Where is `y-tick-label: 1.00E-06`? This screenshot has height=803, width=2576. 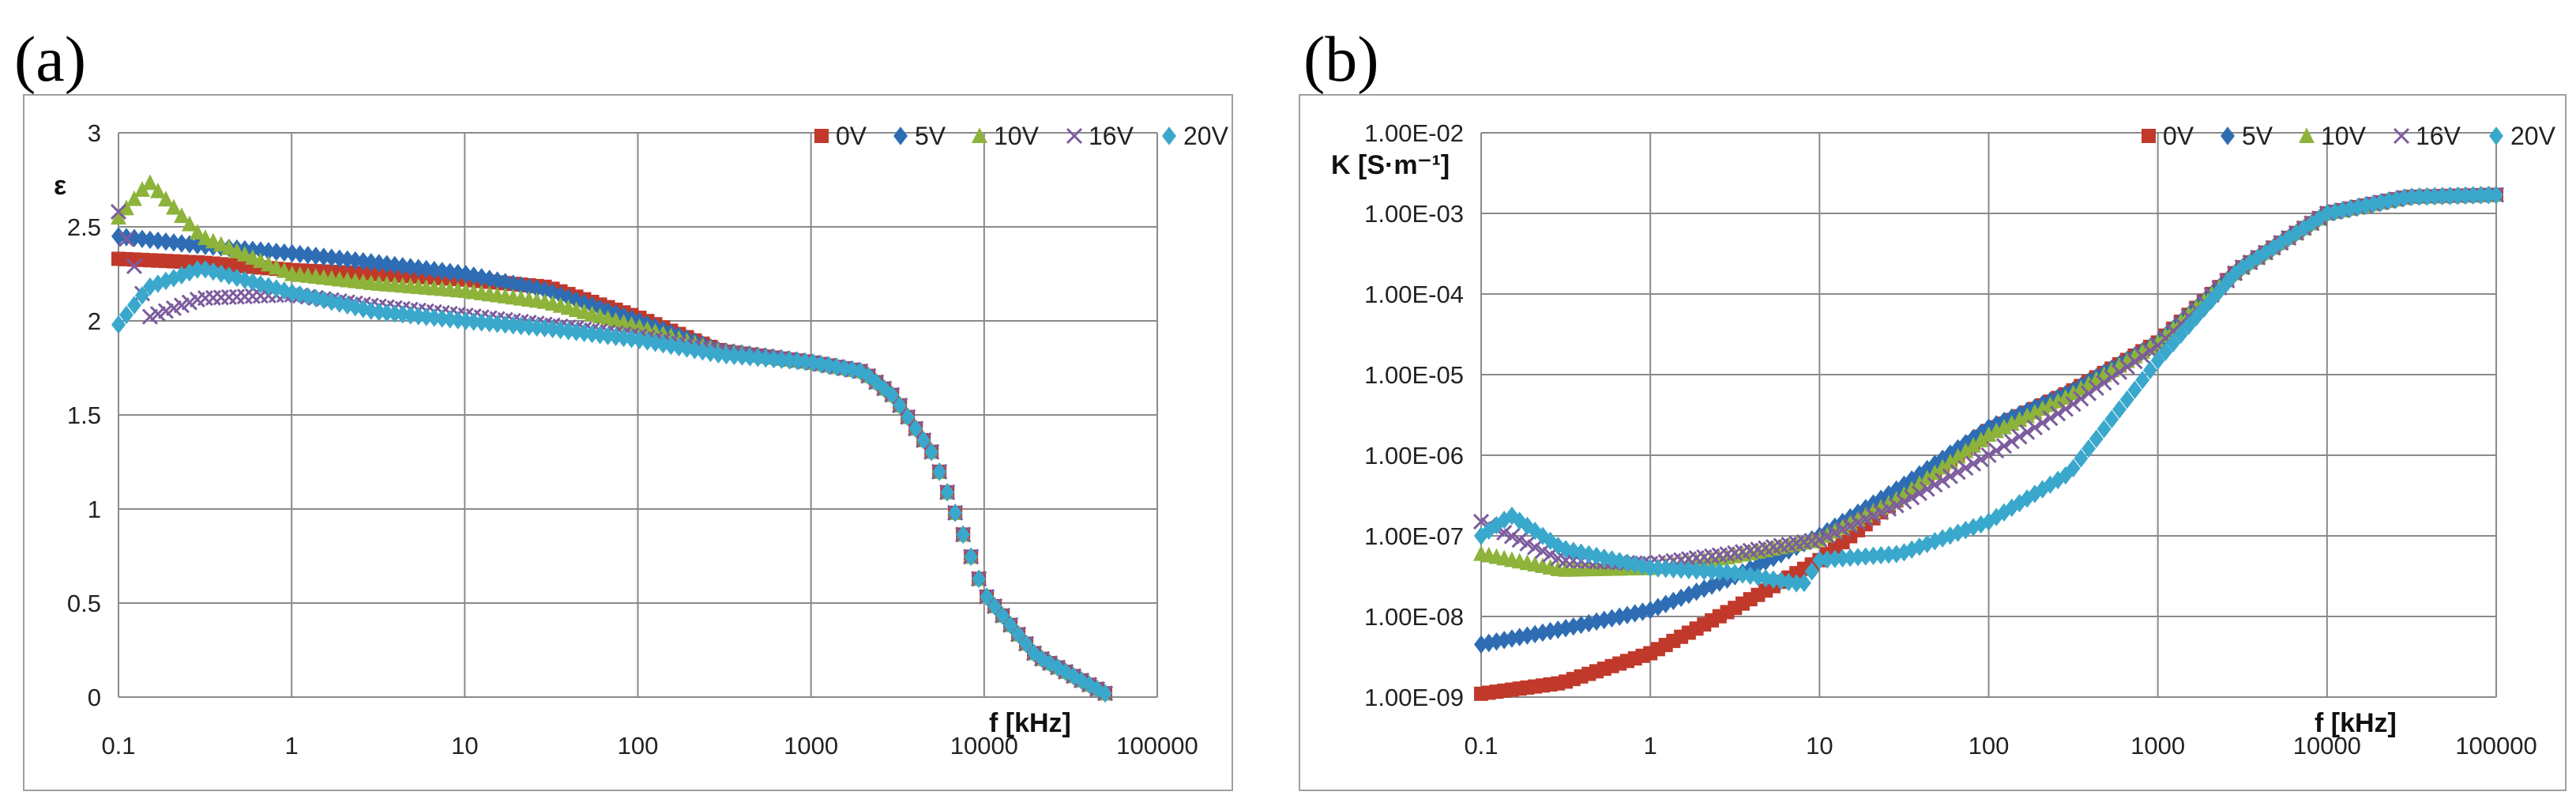 y-tick-label: 1.00E-06 is located at coordinates (1414, 455).